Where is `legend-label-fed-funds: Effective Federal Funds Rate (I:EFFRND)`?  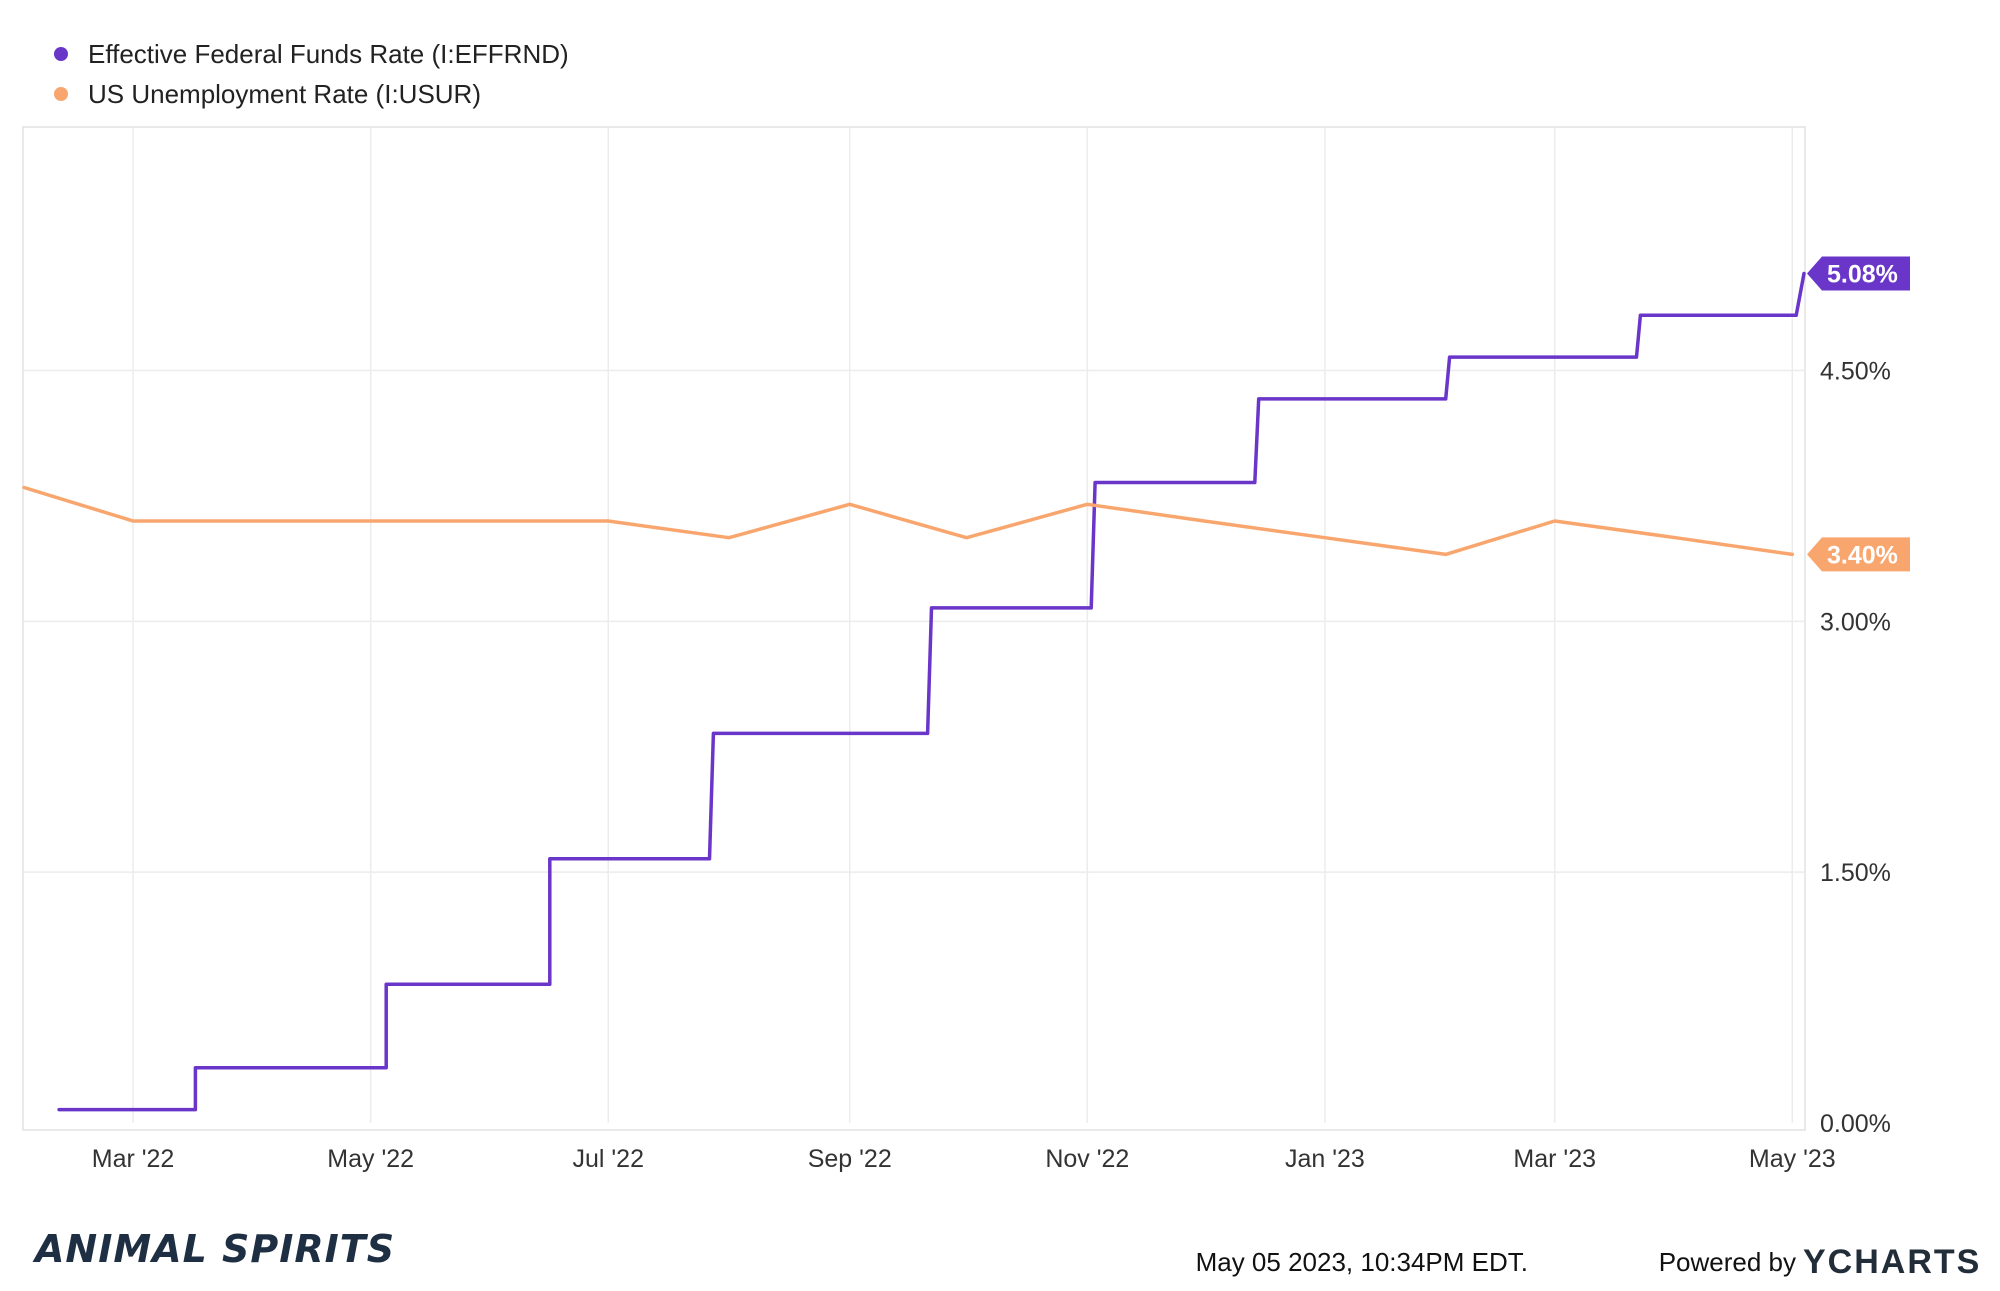 legend-label-fed-funds: Effective Federal Funds Rate (I:EFFRND) is located at coordinates (328, 54).